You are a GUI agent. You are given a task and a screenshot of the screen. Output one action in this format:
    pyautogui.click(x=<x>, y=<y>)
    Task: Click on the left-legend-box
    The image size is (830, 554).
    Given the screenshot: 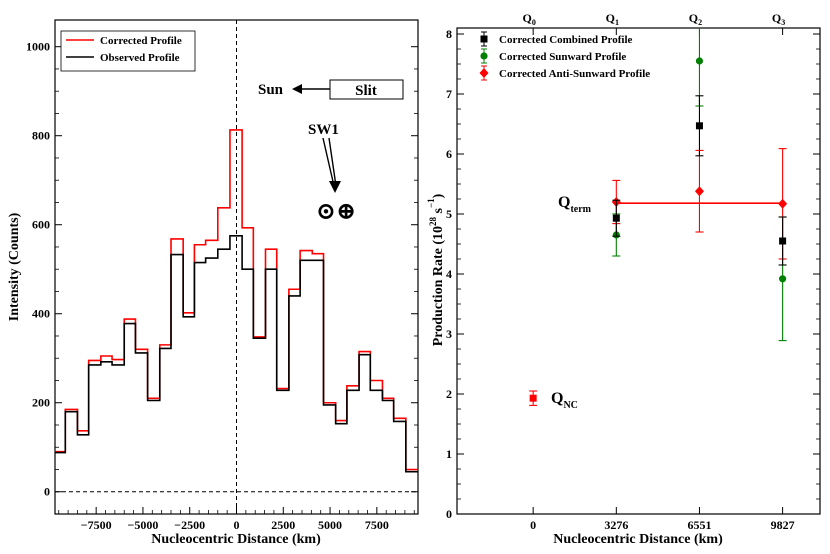 What is the action you would take?
    pyautogui.click(x=128, y=51)
    